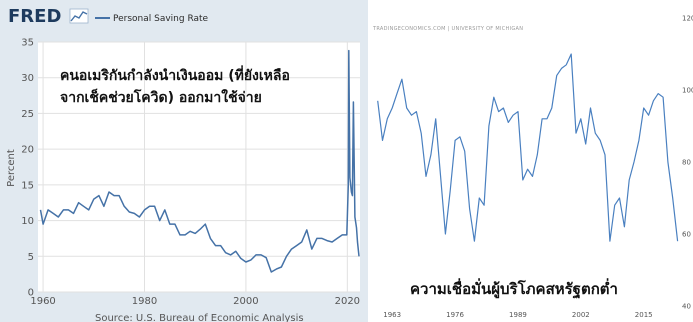 The width and height of the screenshot is (693, 322). Describe the element at coordinates (27, 185) in the screenshot. I see `y-tick-label: 15` at that location.